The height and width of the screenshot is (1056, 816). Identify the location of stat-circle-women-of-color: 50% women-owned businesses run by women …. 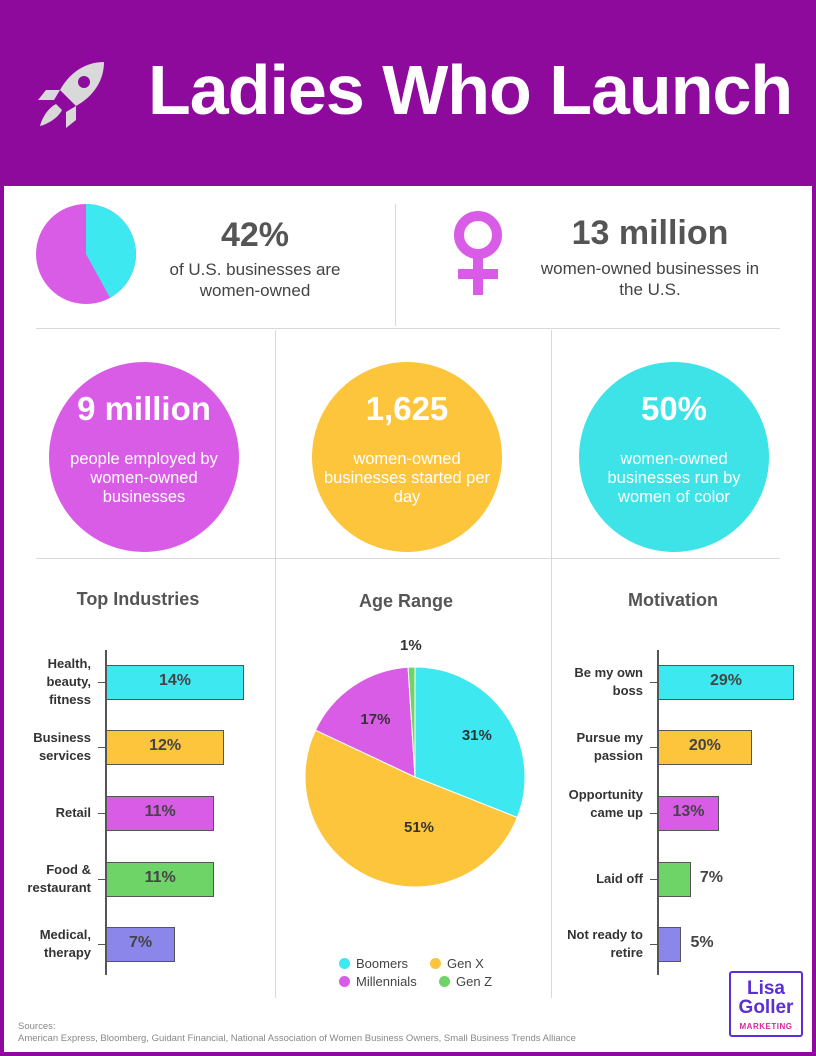
(674, 457).